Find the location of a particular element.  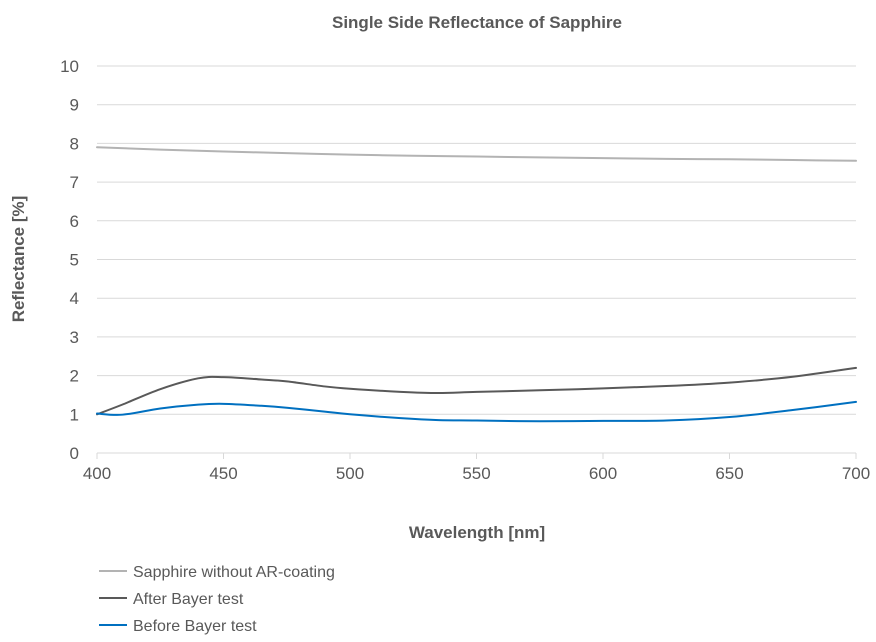

y-tick-labels: 0 1 2 3 4 5 6 7 8 9 10 is located at coordinates (69, 260).